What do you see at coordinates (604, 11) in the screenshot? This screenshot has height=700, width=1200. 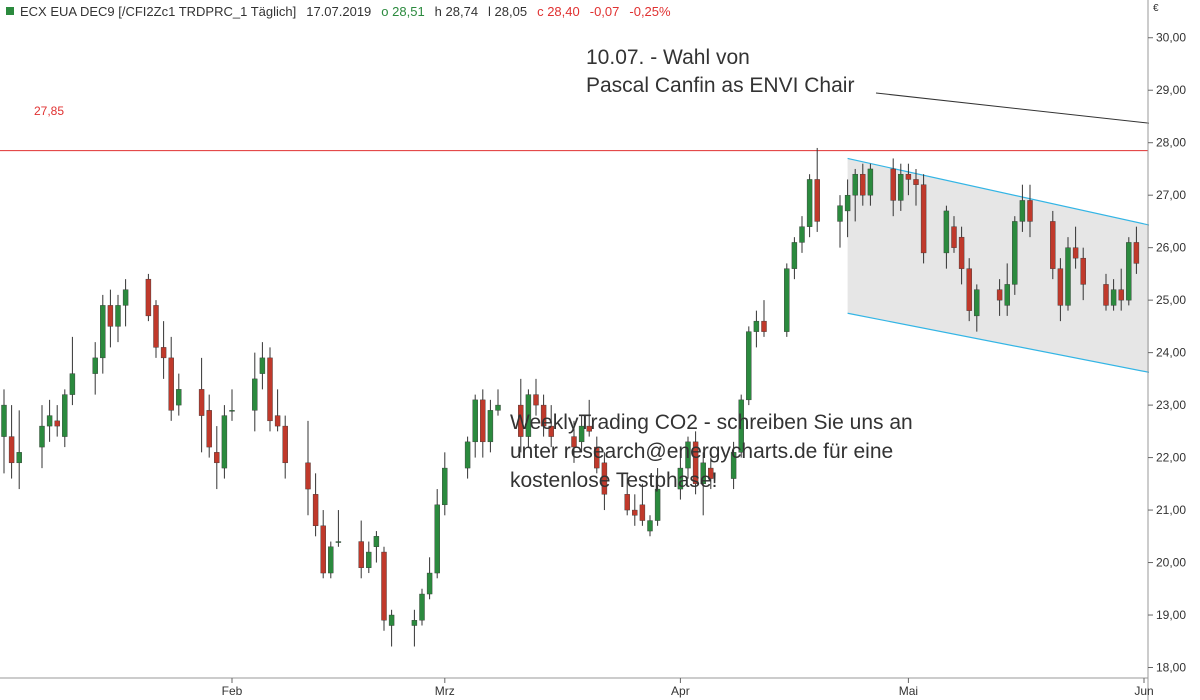 I see `change-value: -0,07` at bounding box center [604, 11].